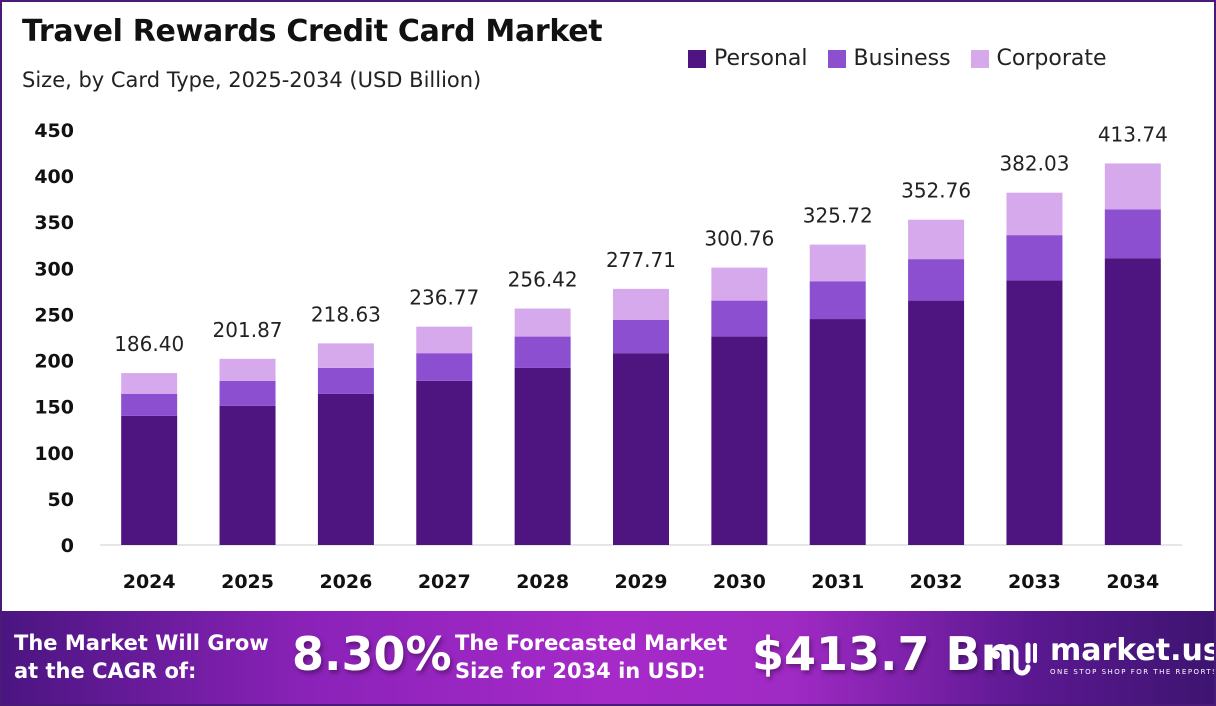  I want to click on total-label: 300.76, so click(739, 239).